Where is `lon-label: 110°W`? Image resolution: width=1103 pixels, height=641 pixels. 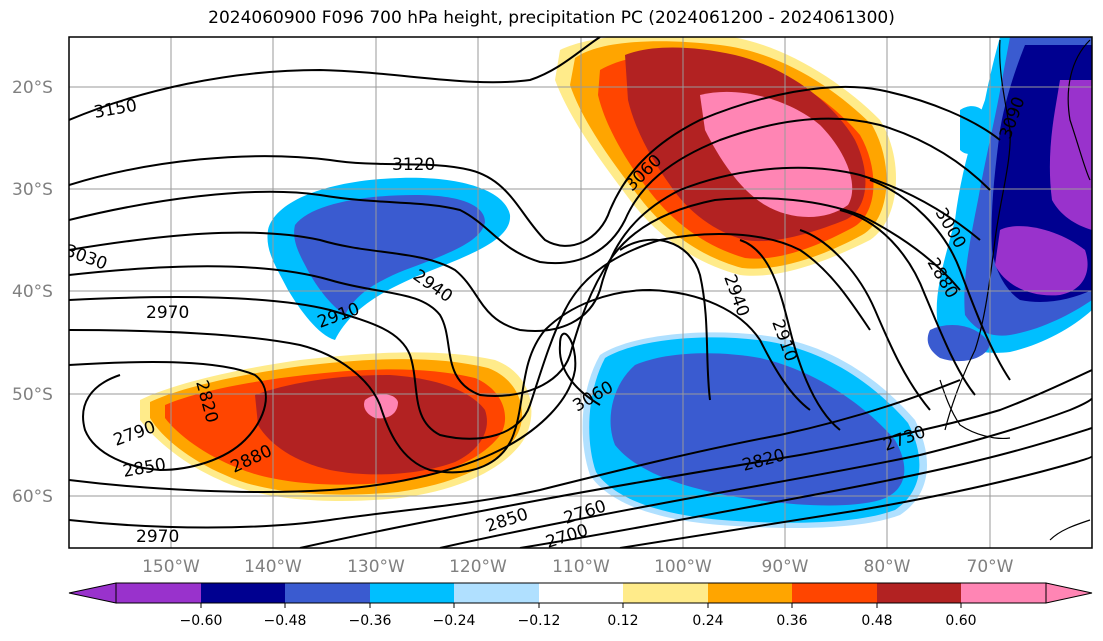 lon-label: 110°W is located at coordinates (581, 567).